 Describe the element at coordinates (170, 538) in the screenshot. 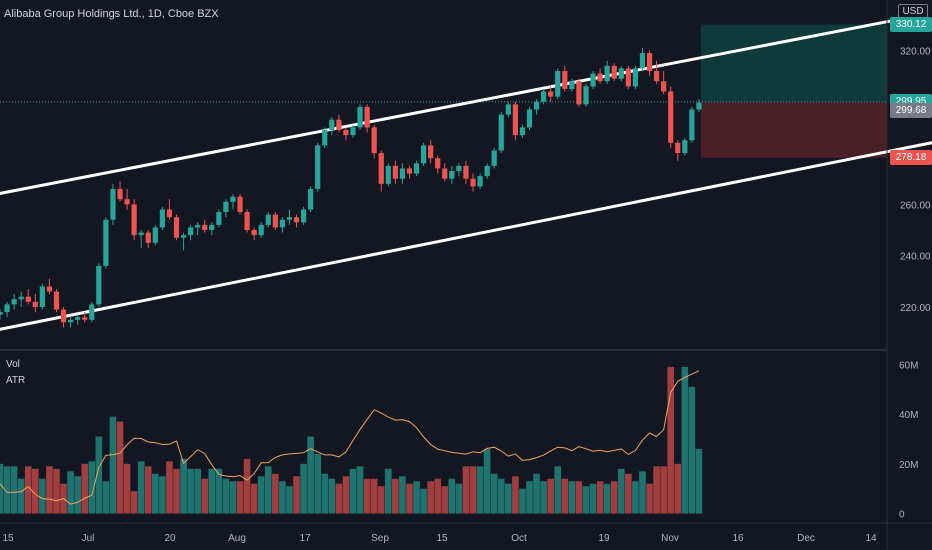

I see `time-tick-label: 20` at that location.